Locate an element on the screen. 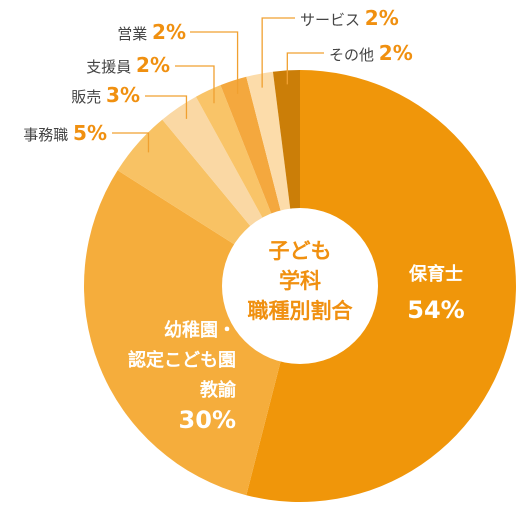 The height and width of the screenshot is (506, 519). center-hole is located at coordinates (300, 286).